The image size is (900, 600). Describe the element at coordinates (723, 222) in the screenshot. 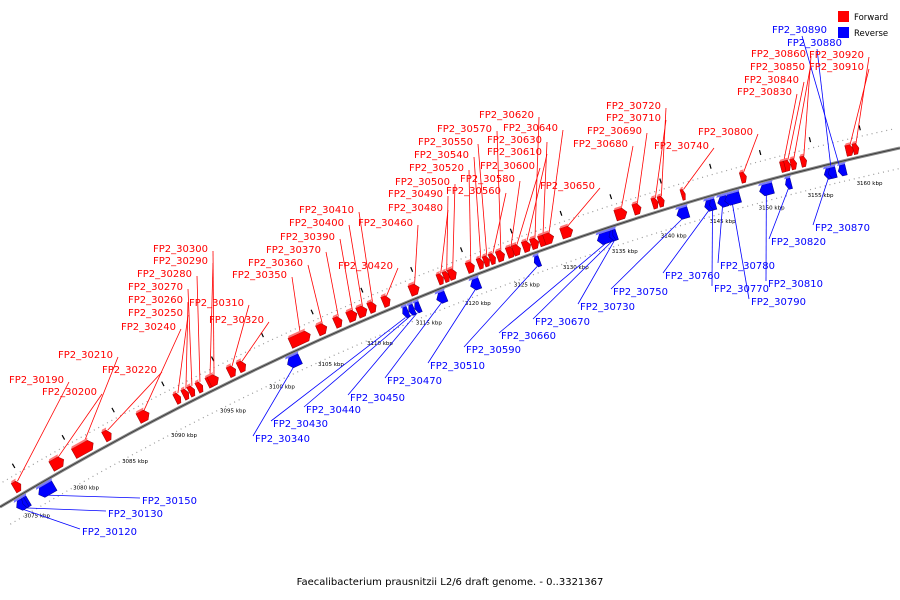

I see `tick-label: 3145 kbp` at that location.